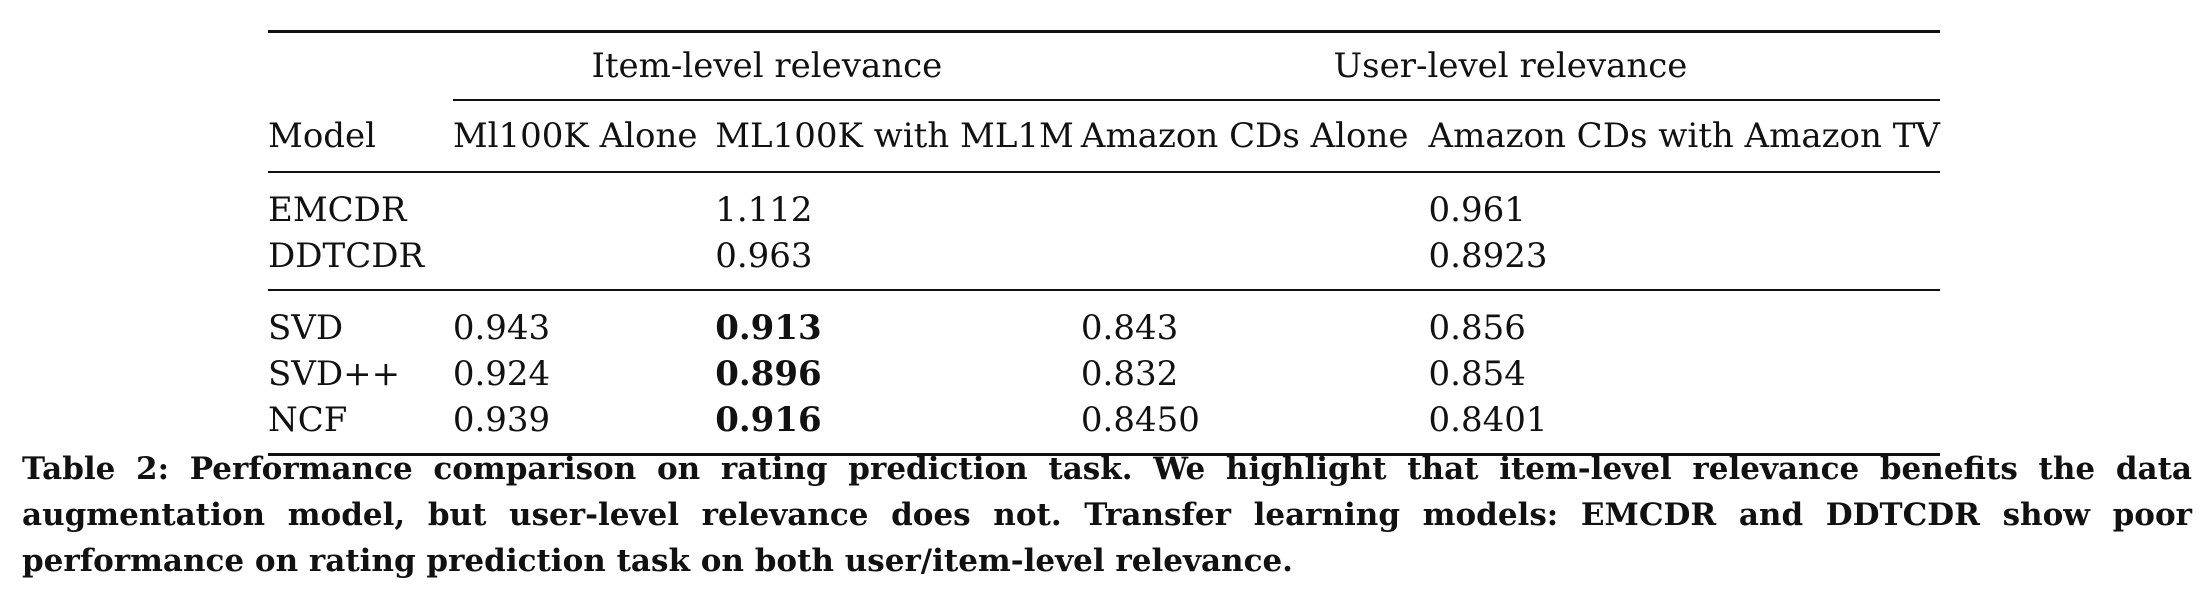  Describe the element at coordinates (501, 374) in the screenshot. I see `cell-ml100k-alone: 0.924` at that location.